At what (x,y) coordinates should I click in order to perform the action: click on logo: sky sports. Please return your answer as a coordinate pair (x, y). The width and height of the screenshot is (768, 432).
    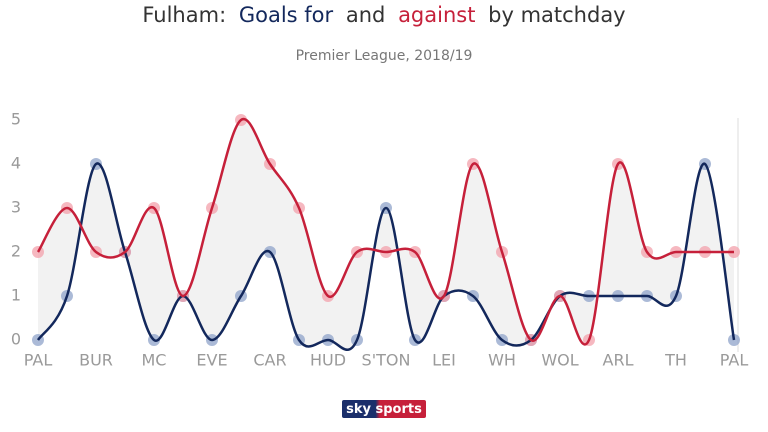
    Looking at the image, I should click on (384, 409).